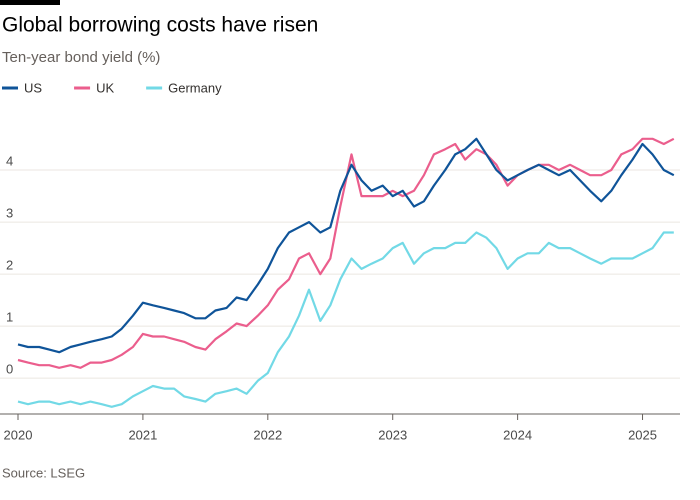 The image size is (700, 500). What do you see at coordinates (392, 434) in the screenshot?
I see `x-tick-label: 2023` at bounding box center [392, 434].